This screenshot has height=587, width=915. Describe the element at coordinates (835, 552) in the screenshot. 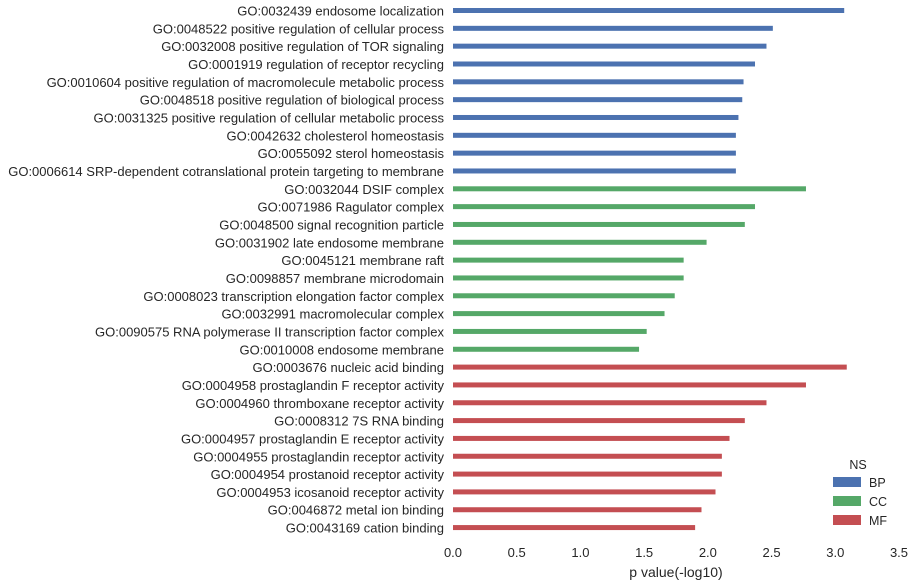

I see `x-tick-label: 3.0` at that location.